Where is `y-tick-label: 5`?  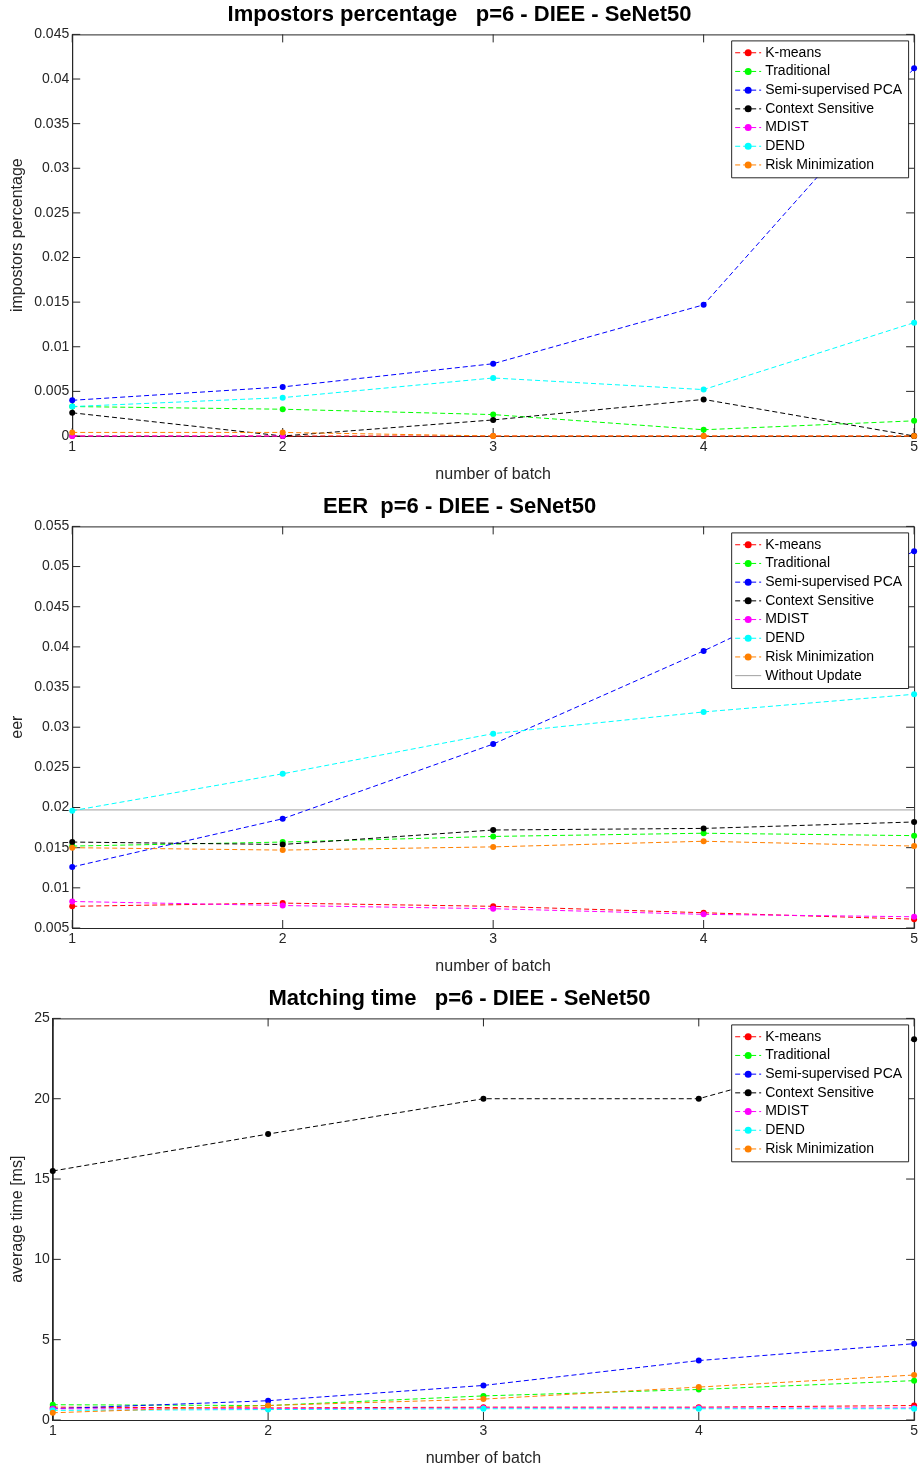 y-tick-label: 5 is located at coordinates (45, 1338).